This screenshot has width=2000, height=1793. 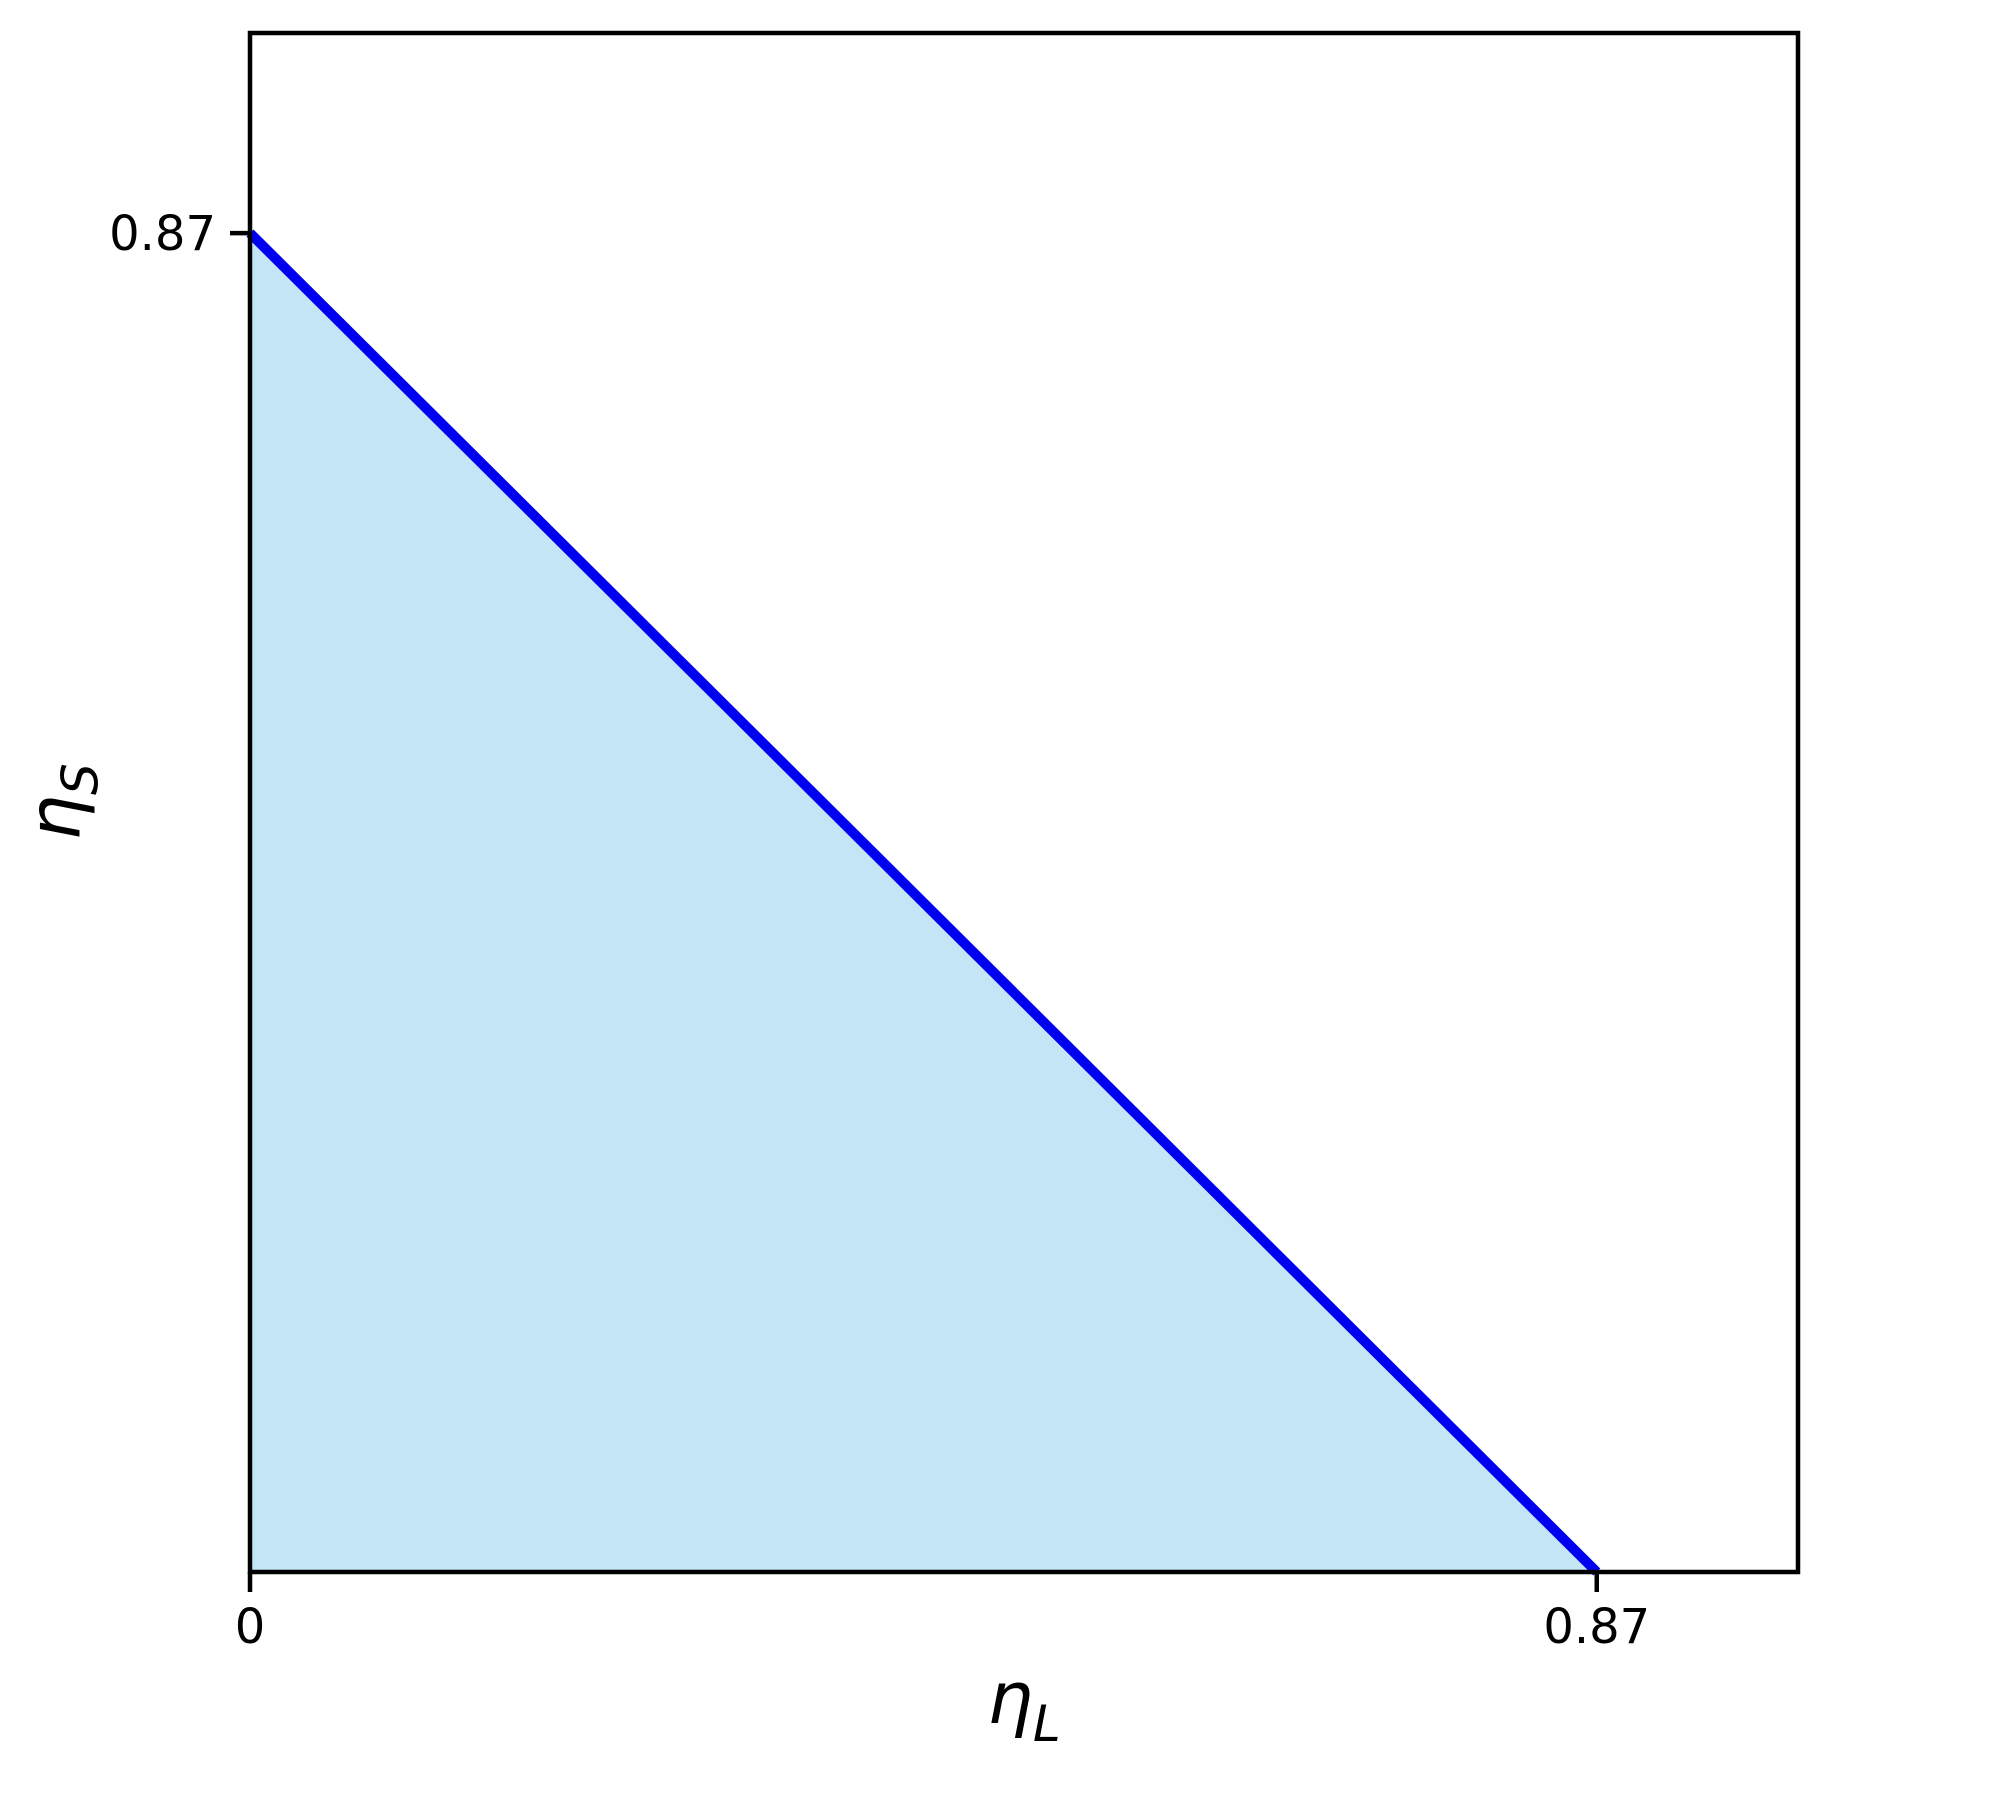 I want to click on x-tick-label: 0.87, so click(x=1596, y=1627).